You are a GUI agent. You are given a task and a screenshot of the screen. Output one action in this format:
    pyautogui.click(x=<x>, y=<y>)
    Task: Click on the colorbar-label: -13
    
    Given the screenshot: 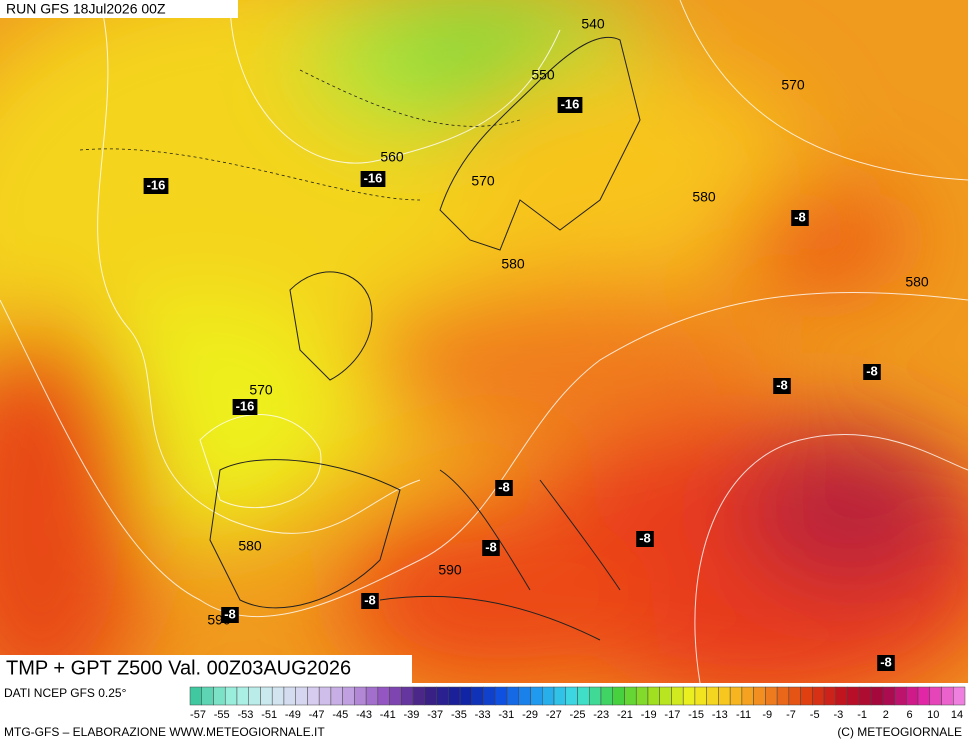 What is the action you would take?
    pyautogui.click(x=720, y=715)
    